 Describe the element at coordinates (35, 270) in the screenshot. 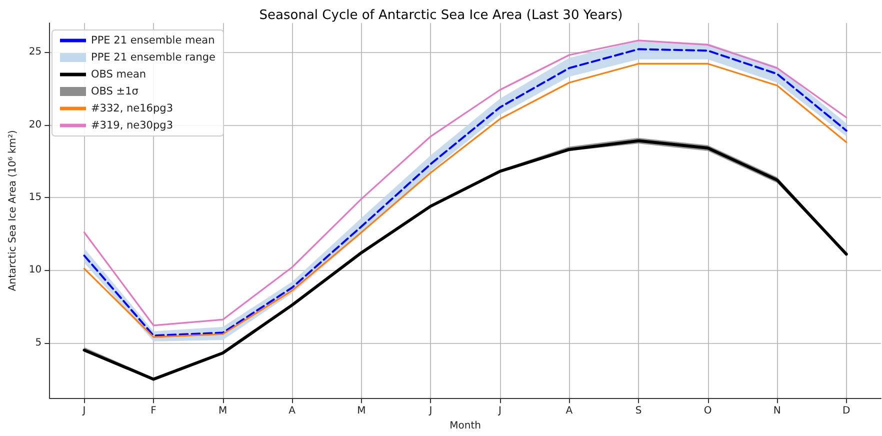

I see `y-tick-label: 10` at that location.